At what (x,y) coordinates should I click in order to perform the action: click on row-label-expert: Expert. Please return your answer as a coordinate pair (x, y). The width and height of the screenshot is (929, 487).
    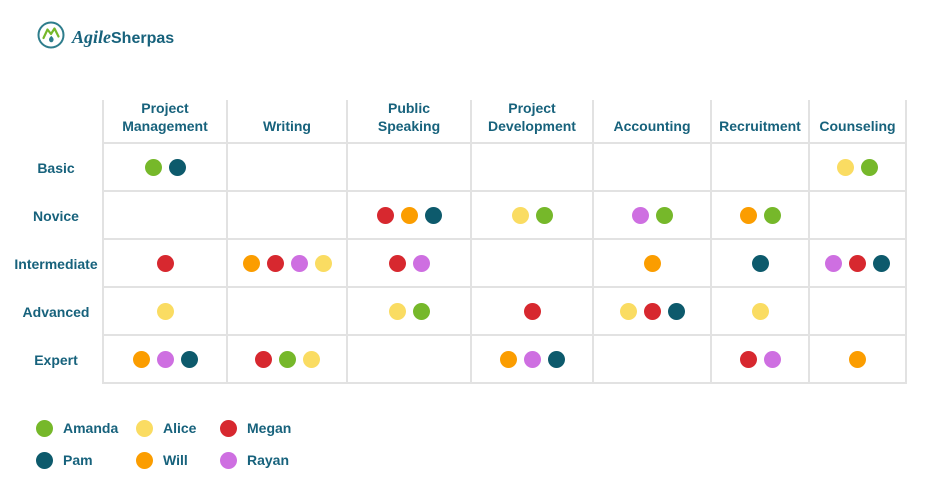
    Looking at the image, I should click on (56, 360).